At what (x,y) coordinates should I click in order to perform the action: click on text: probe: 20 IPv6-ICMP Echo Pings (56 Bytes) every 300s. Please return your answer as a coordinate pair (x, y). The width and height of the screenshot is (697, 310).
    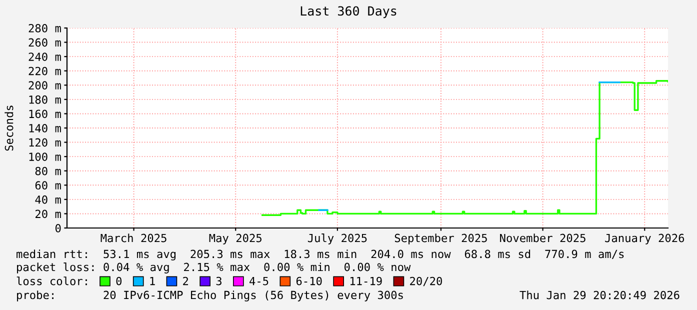
    Looking at the image, I should click on (210, 296).